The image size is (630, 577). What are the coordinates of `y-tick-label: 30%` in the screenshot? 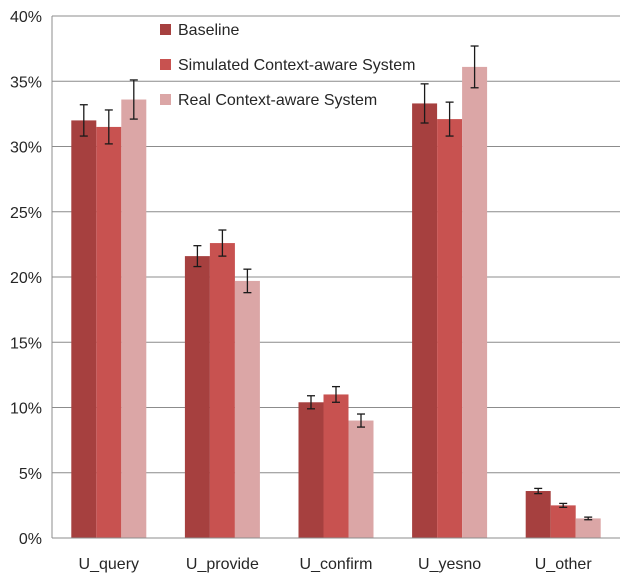 It's located at (26, 148).